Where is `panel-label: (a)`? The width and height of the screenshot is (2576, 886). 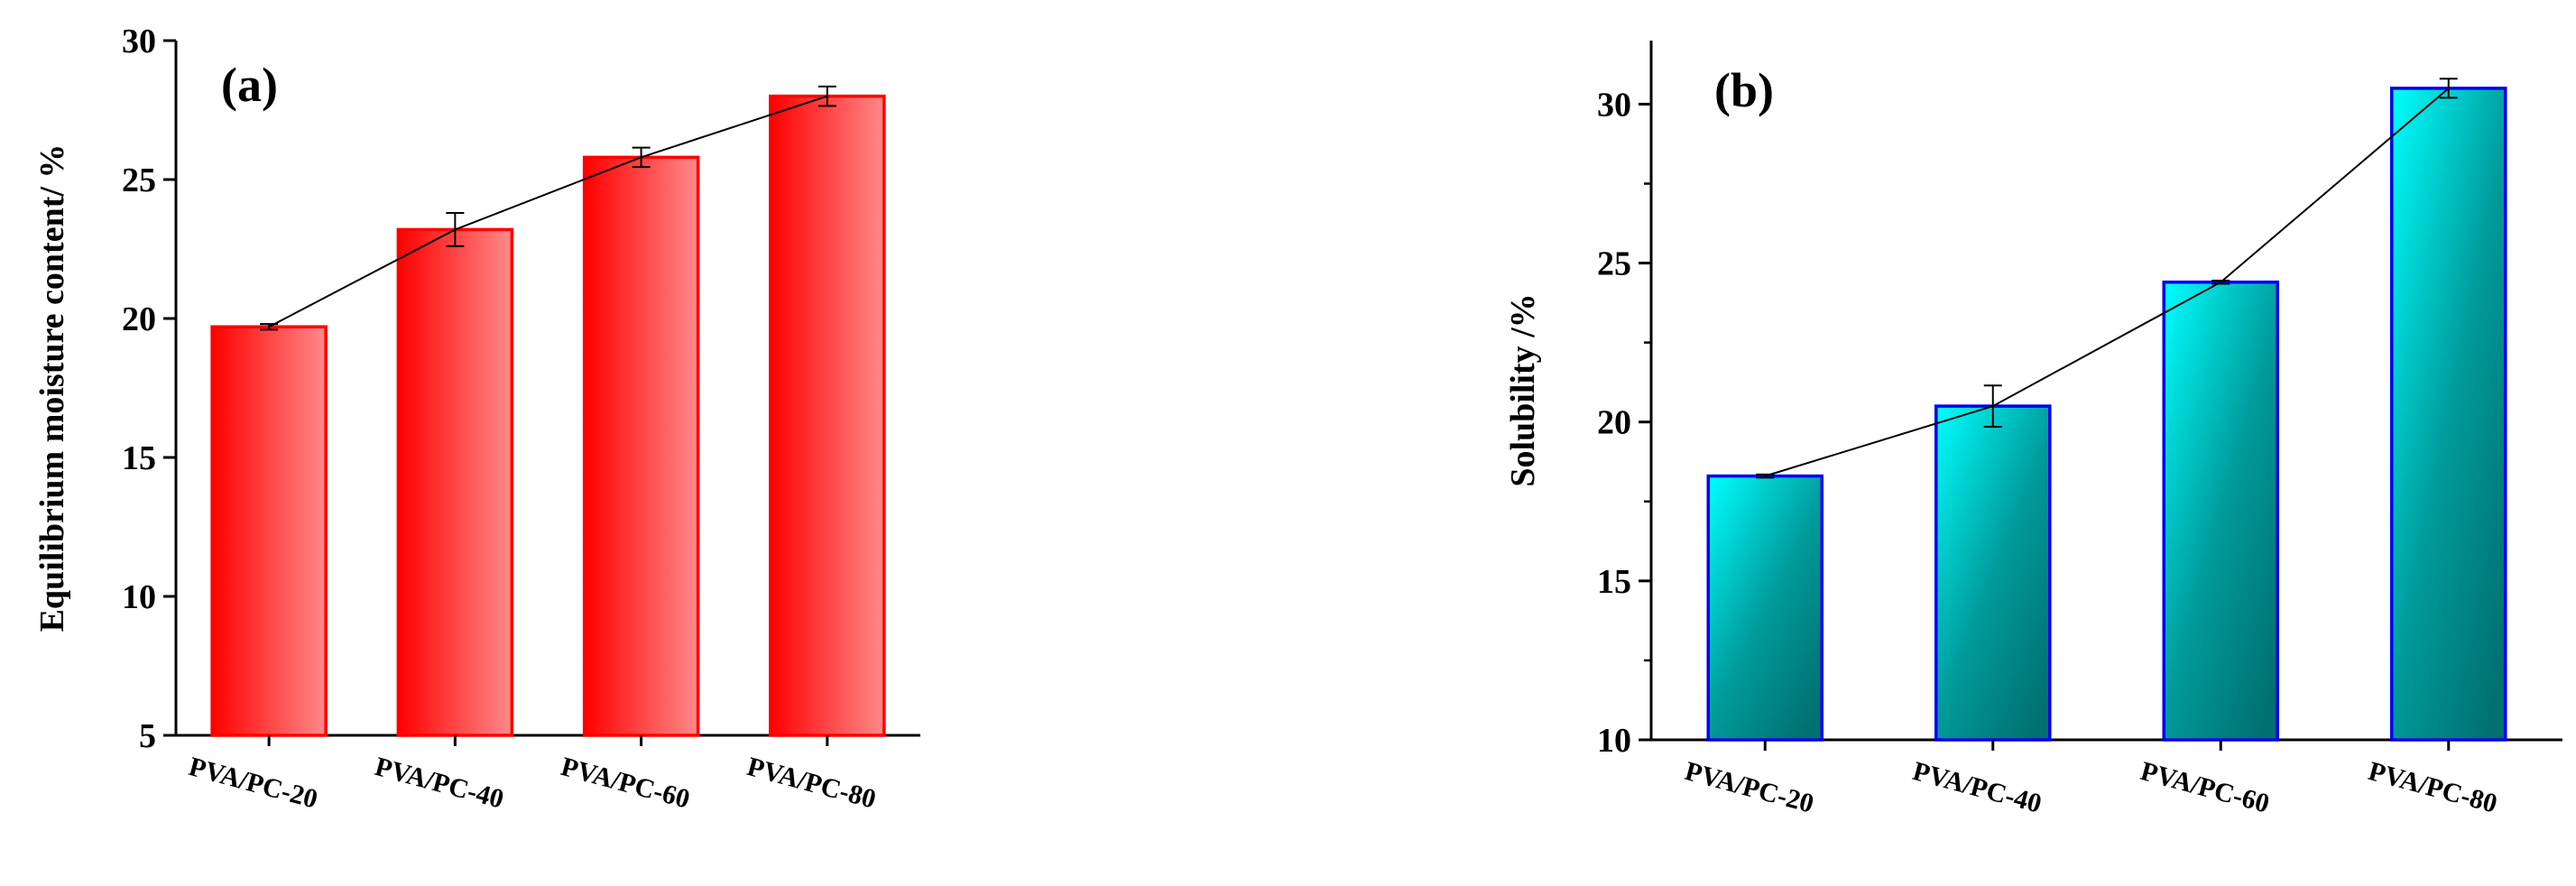
panel-label: (a) is located at coordinates (249, 85).